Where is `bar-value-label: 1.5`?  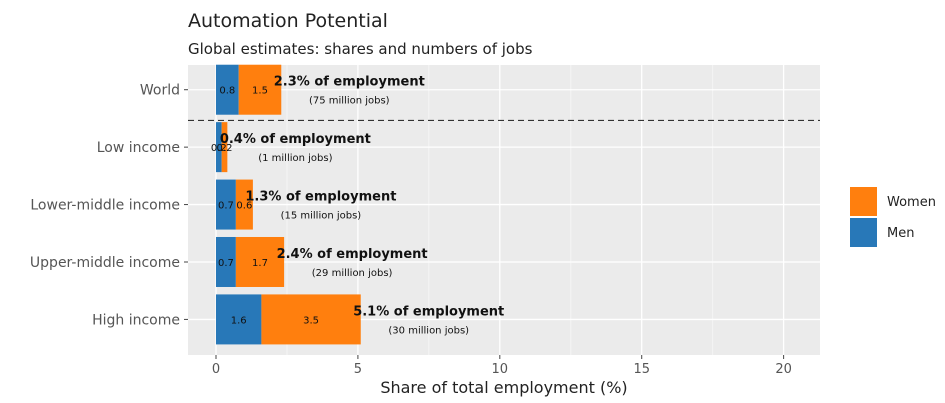 bar-value-label: 1.5 is located at coordinates (260, 91).